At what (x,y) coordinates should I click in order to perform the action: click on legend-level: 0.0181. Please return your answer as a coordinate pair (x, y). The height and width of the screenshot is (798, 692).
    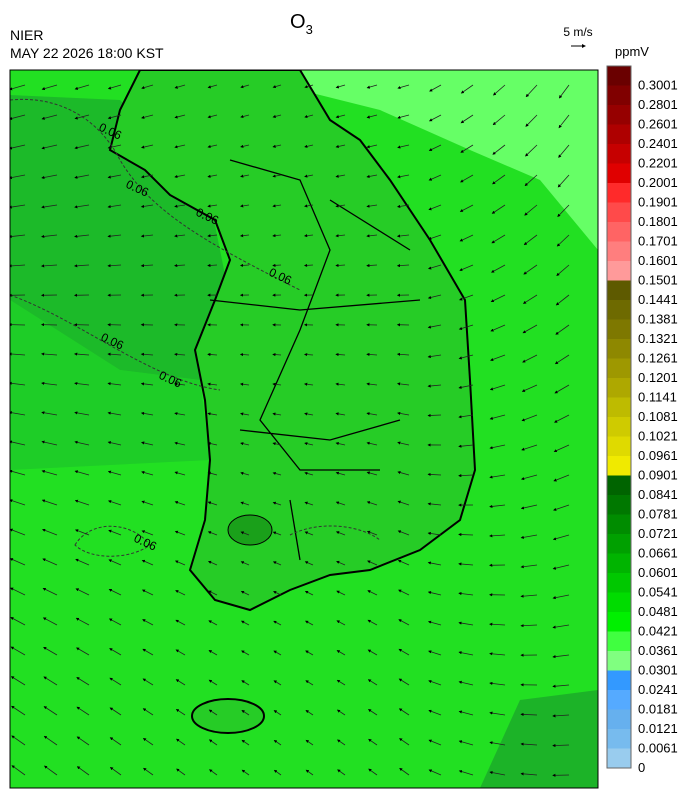
    Looking at the image, I should click on (658, 709).